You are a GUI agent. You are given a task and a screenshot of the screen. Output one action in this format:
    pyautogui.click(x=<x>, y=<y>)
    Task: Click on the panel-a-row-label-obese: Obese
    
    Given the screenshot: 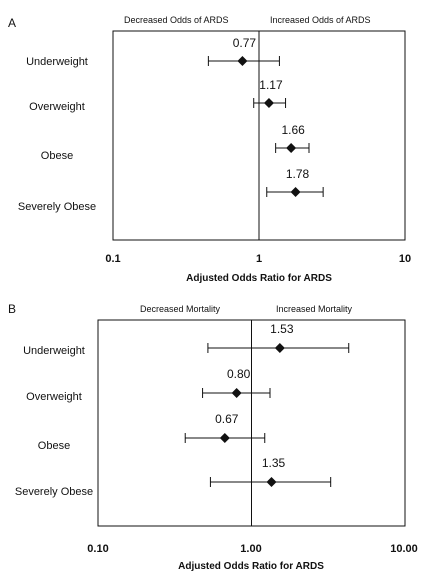 What is the action you would take?
    pyautogui.click(x=57, y=156)
    